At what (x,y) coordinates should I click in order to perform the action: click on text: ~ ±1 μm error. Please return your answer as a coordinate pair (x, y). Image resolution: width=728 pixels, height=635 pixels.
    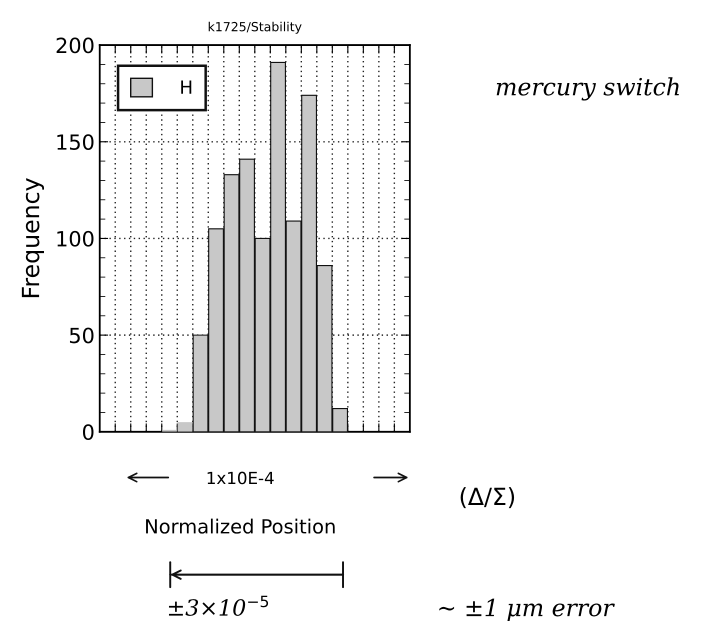
    Looking at the image, I should click on (527, 610).